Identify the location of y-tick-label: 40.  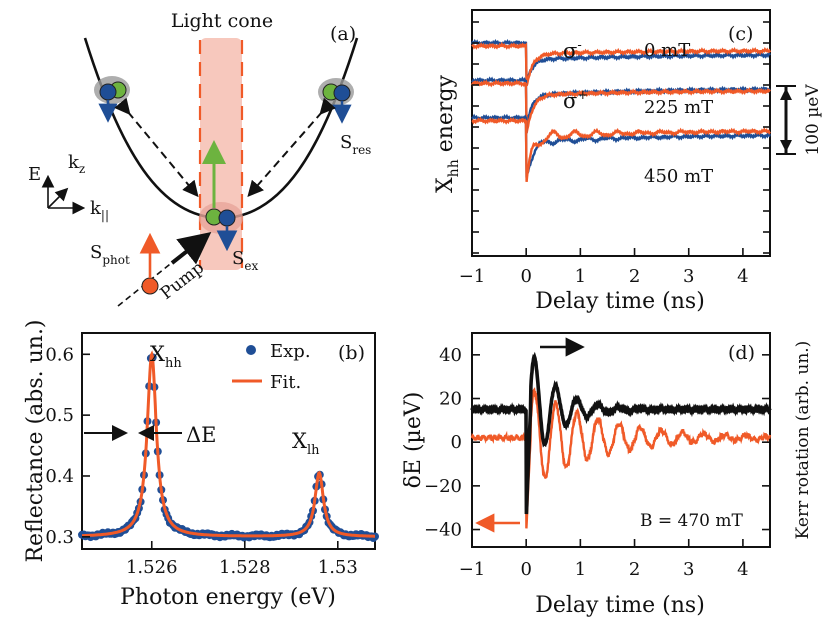
(450, 355).